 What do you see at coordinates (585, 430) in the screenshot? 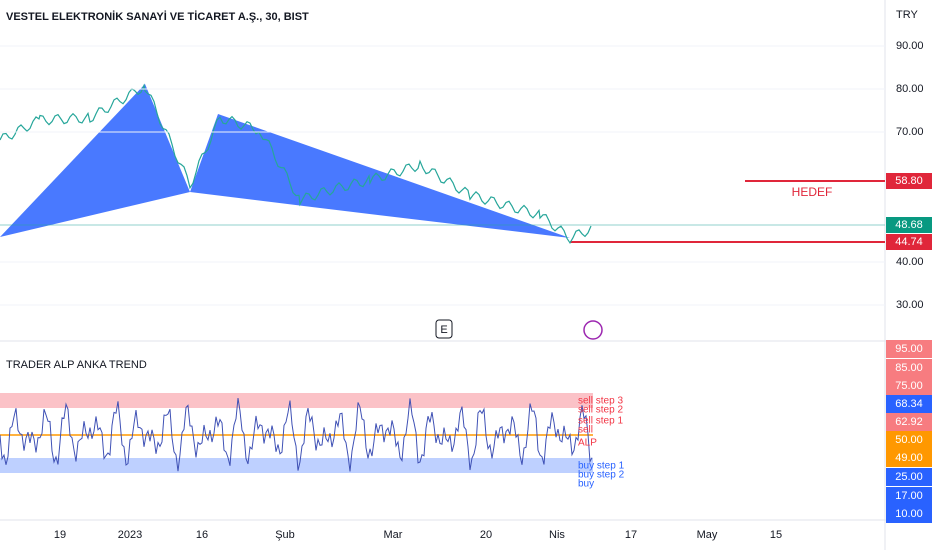
I see `signal-label: sell` at bounding box center [585, 430].